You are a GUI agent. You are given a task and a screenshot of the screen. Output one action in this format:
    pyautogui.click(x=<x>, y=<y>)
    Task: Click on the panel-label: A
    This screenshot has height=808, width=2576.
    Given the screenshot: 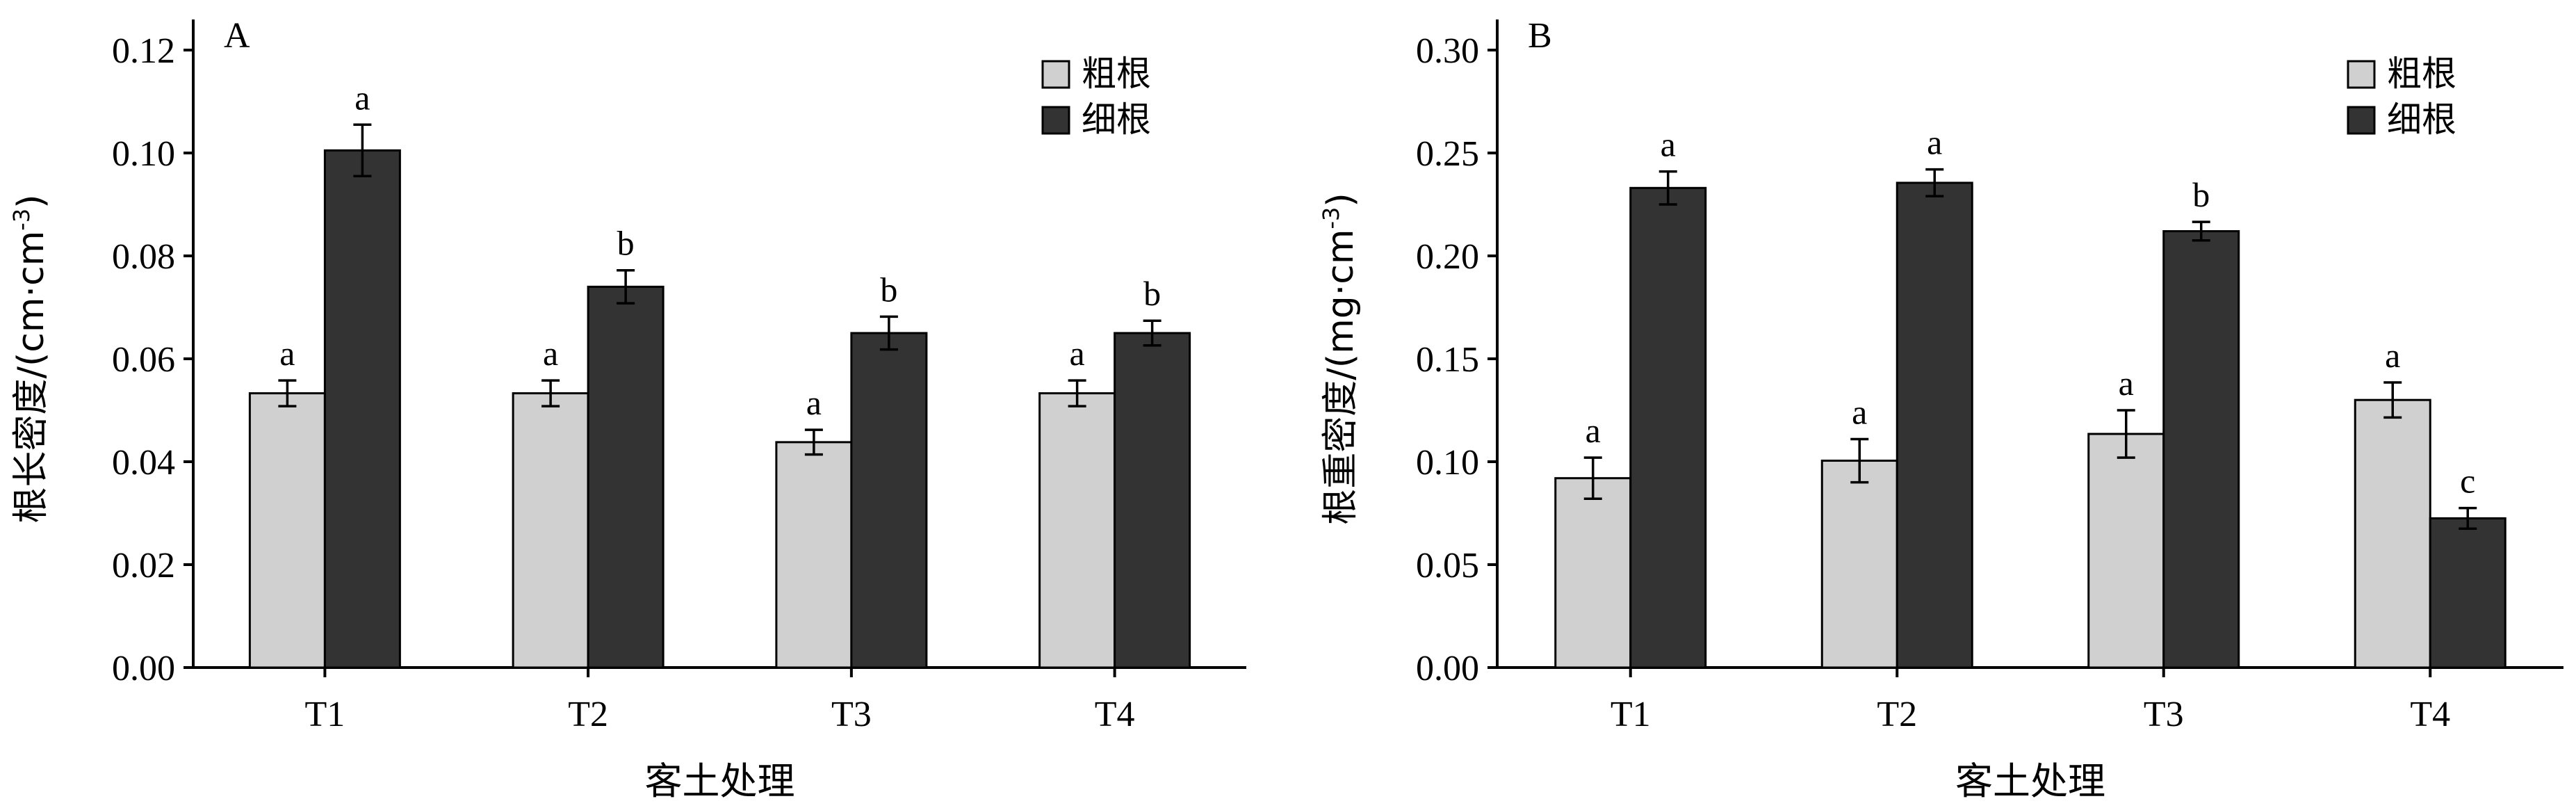 What is the action you would take?
    pyautogui.click(x=237, y=36)
    